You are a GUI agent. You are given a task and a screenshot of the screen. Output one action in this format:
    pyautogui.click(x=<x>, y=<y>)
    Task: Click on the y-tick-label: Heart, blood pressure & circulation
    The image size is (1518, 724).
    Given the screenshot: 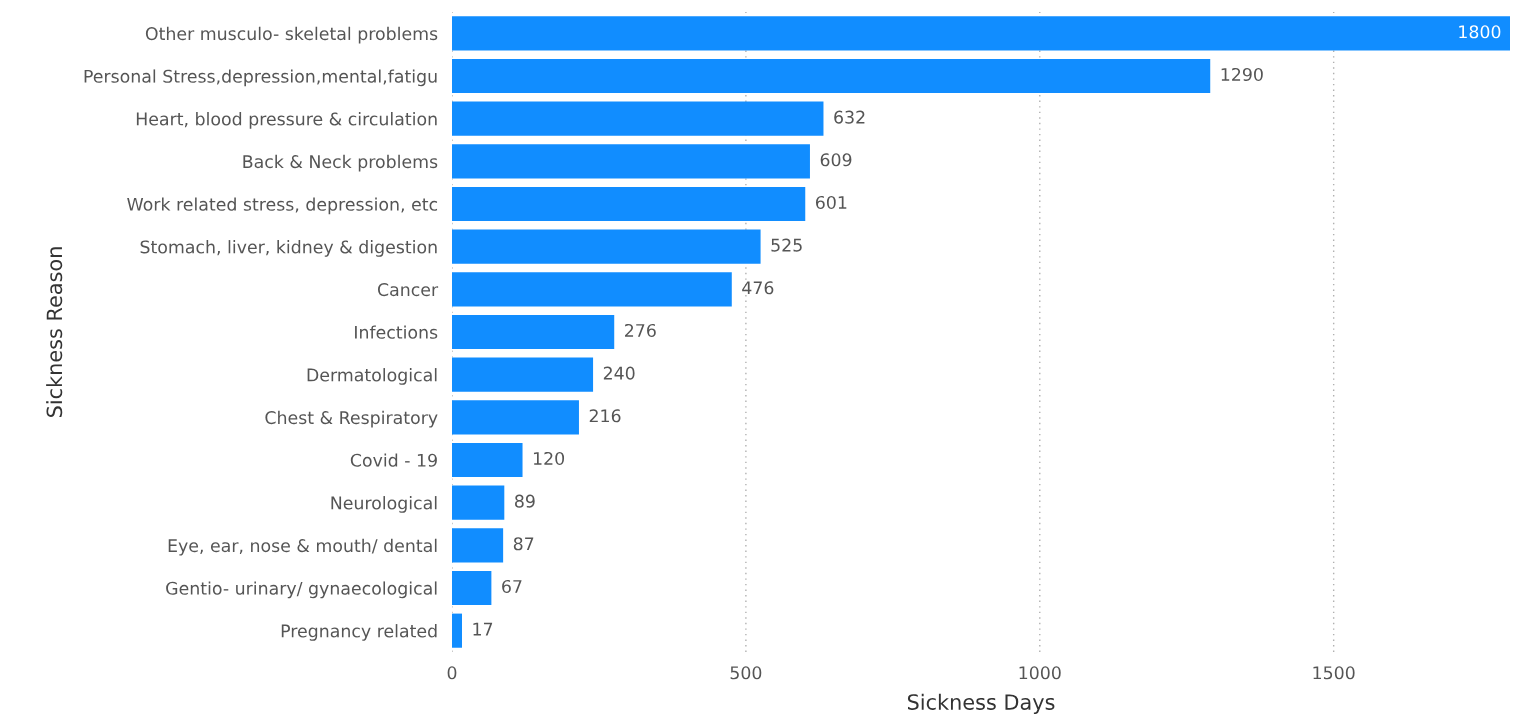 What is the action you would take?
    pyautogui.click(x=286, y=120)
    